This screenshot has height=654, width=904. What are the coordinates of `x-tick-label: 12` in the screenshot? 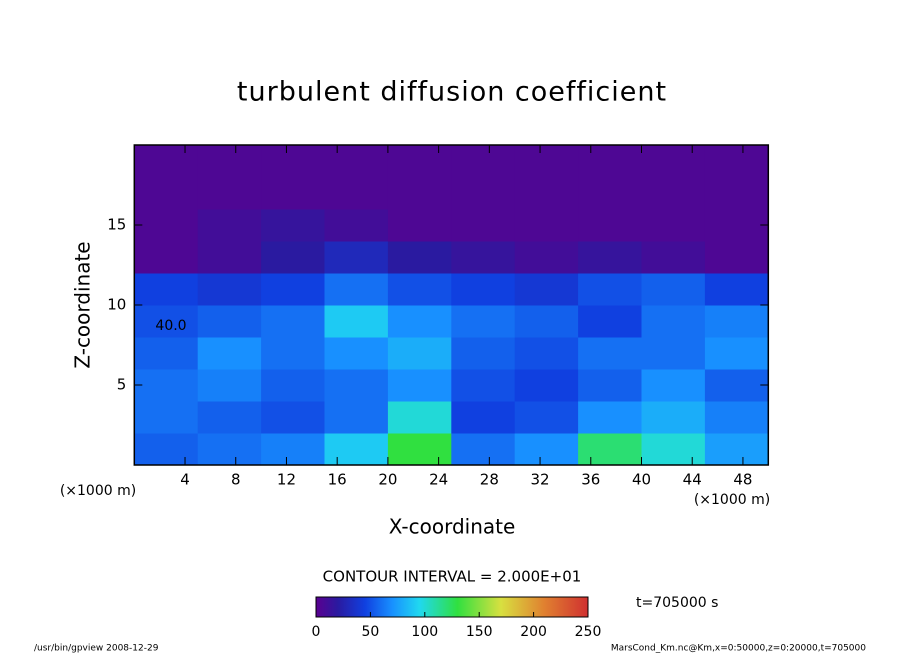 It's located at (286, 480).